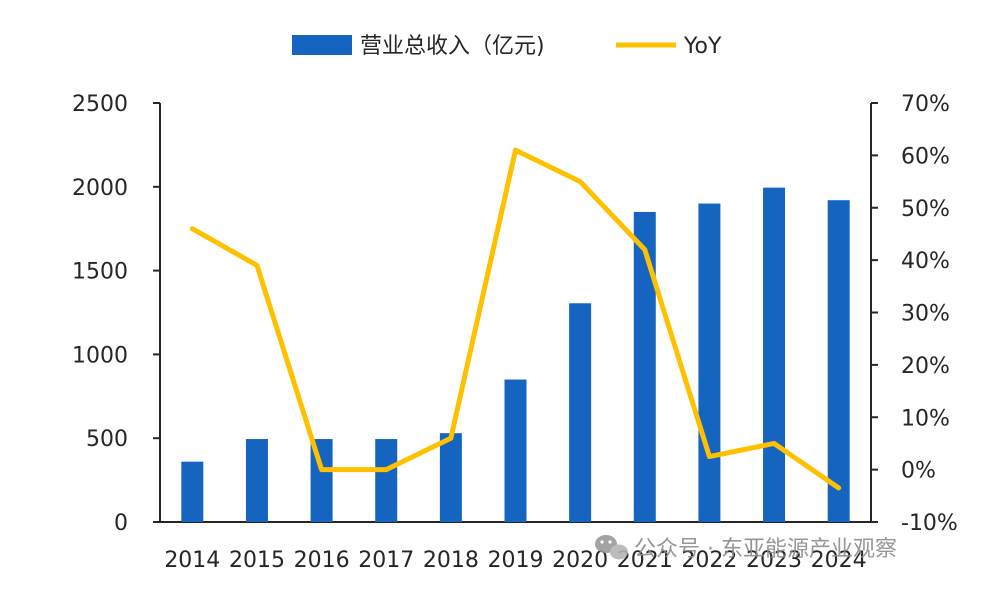  What do you see at coordinates (918, 471) in the screenshot?
I see `right-tick-label: 0%` at bounding box center [918, 471].